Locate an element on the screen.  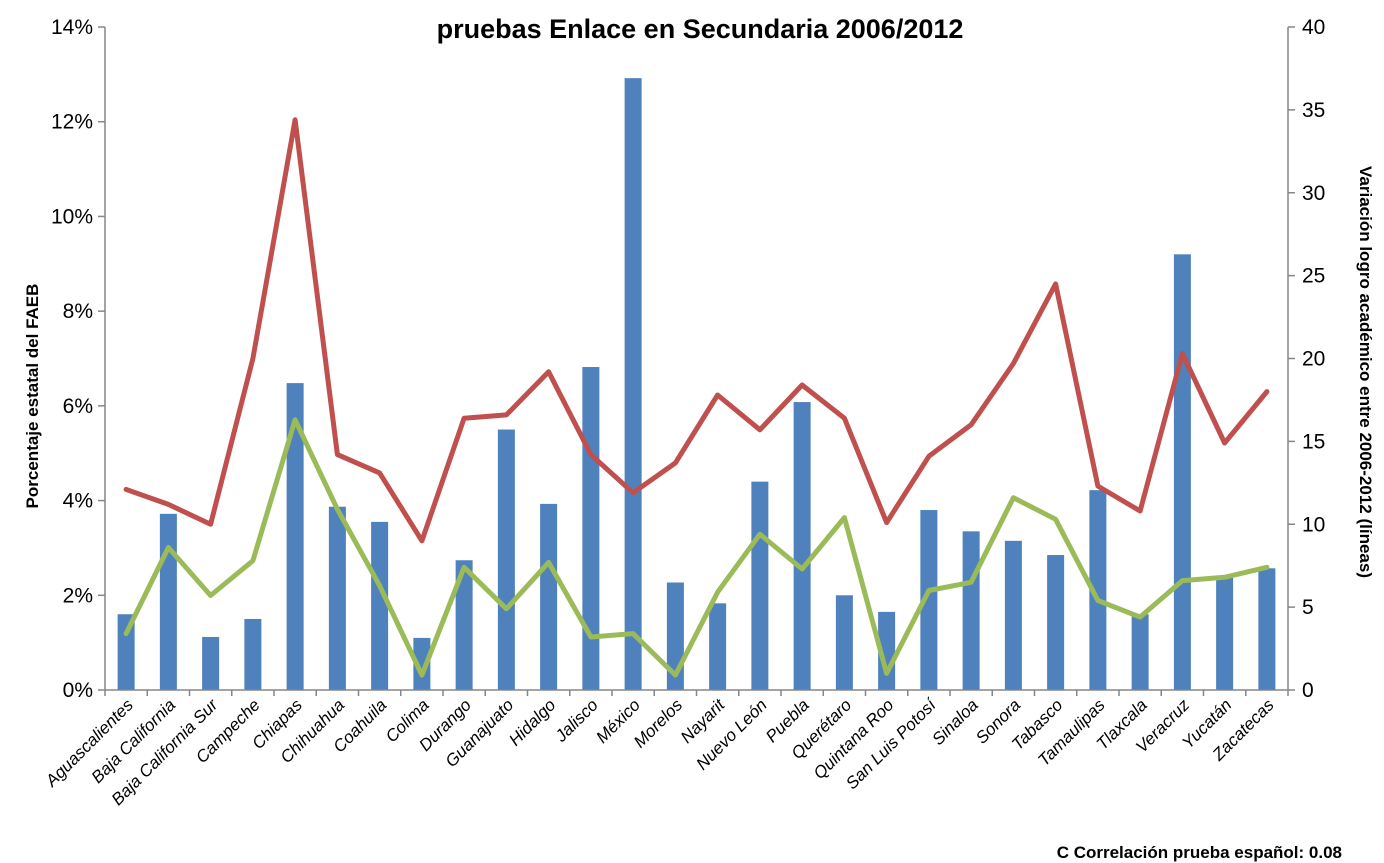
y-tick-label: 4% is located at coordinates (78, 501).